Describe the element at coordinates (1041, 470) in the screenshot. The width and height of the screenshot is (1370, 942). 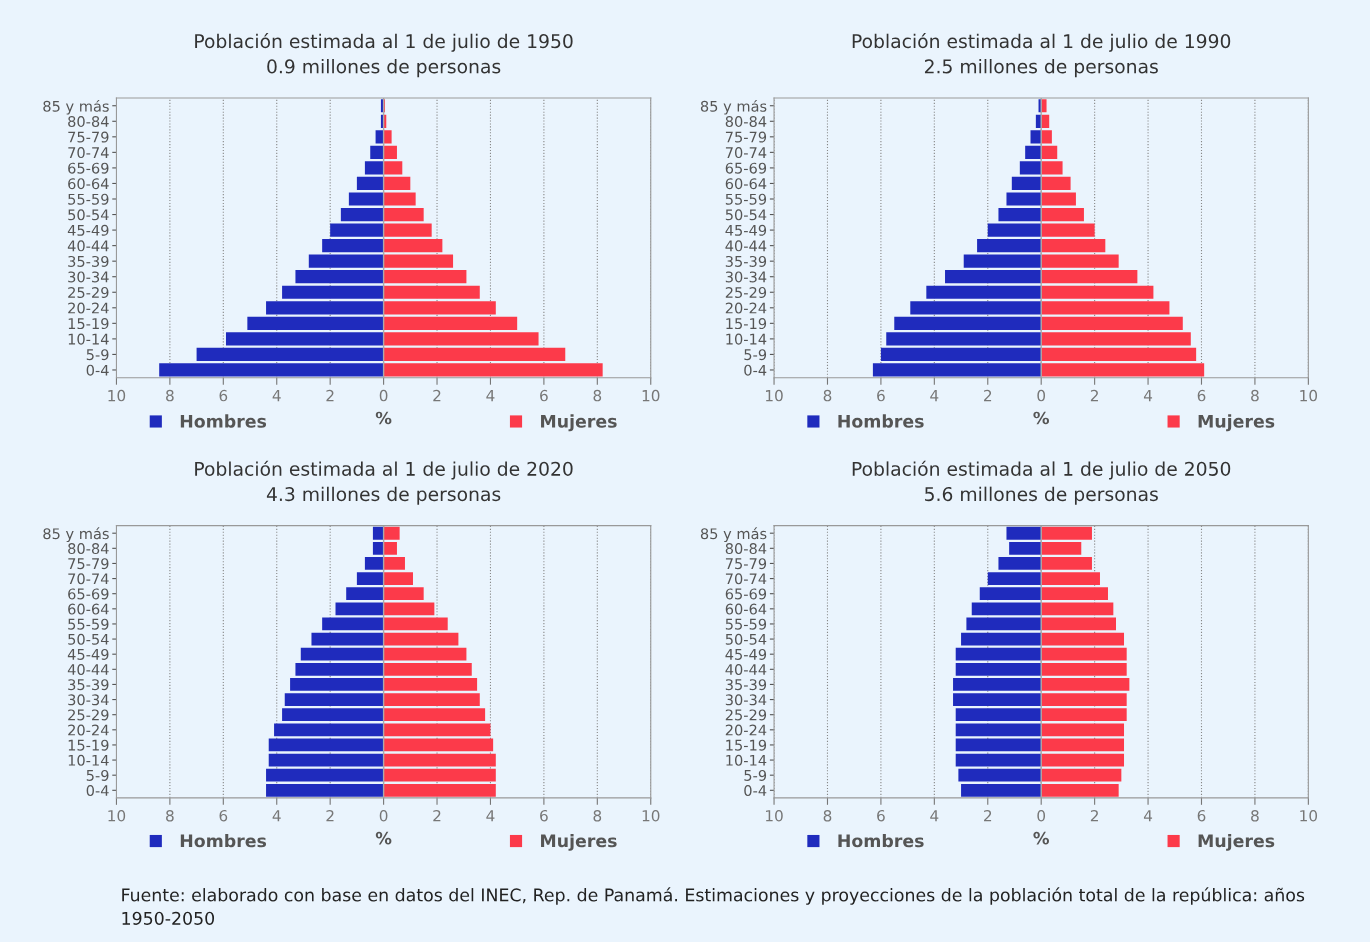
I see `chart-title: Población estimada al 1 de julio de 2050` at that location.